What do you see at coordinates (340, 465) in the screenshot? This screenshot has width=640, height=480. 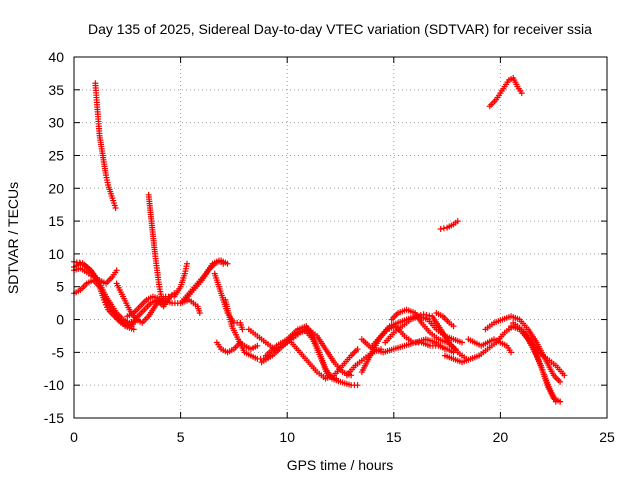 I see `x-axis-label: GPS time / hours` at bounding box center [340, 465].